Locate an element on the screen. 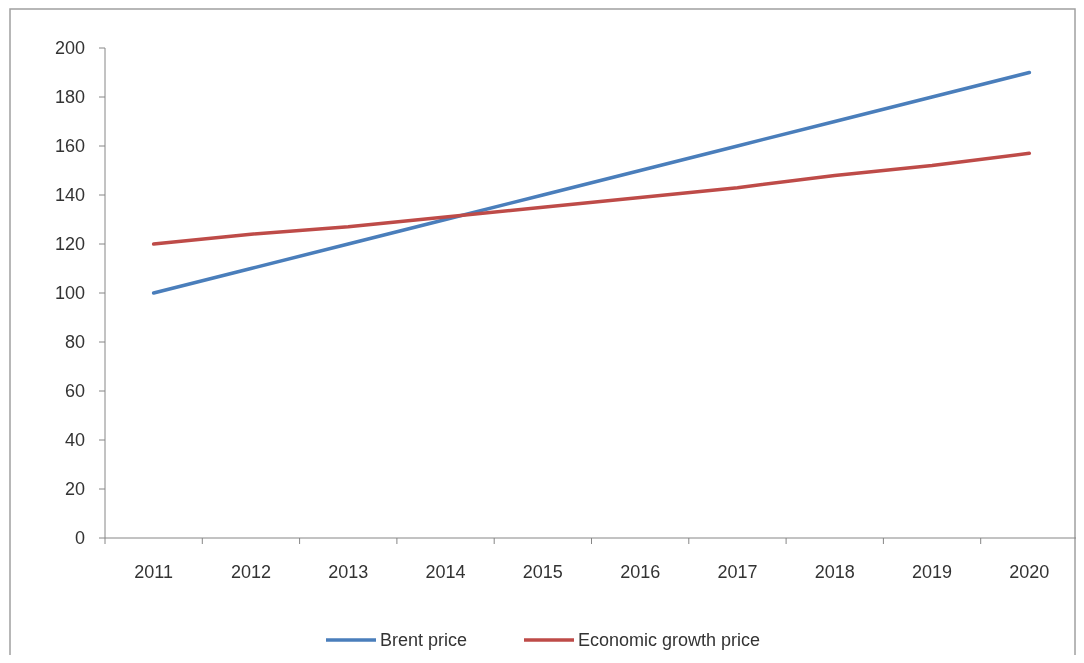 This screenshot has width=1084, height=663. line-series is located at coordinates (591, 198).